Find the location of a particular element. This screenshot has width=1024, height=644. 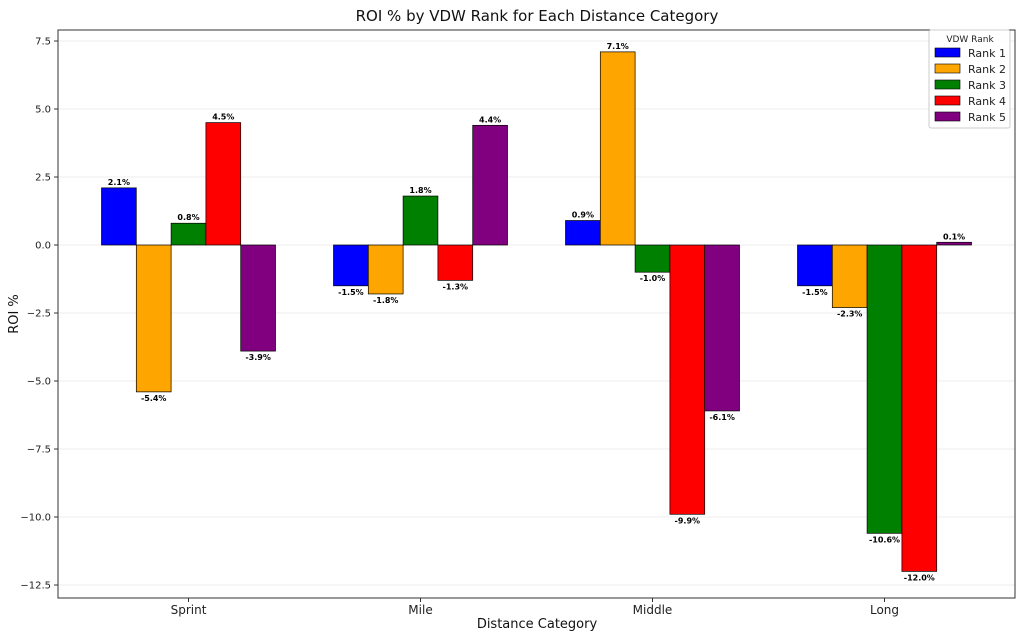

bar-value-label: -6.1% is located at coordinates (722, 417).